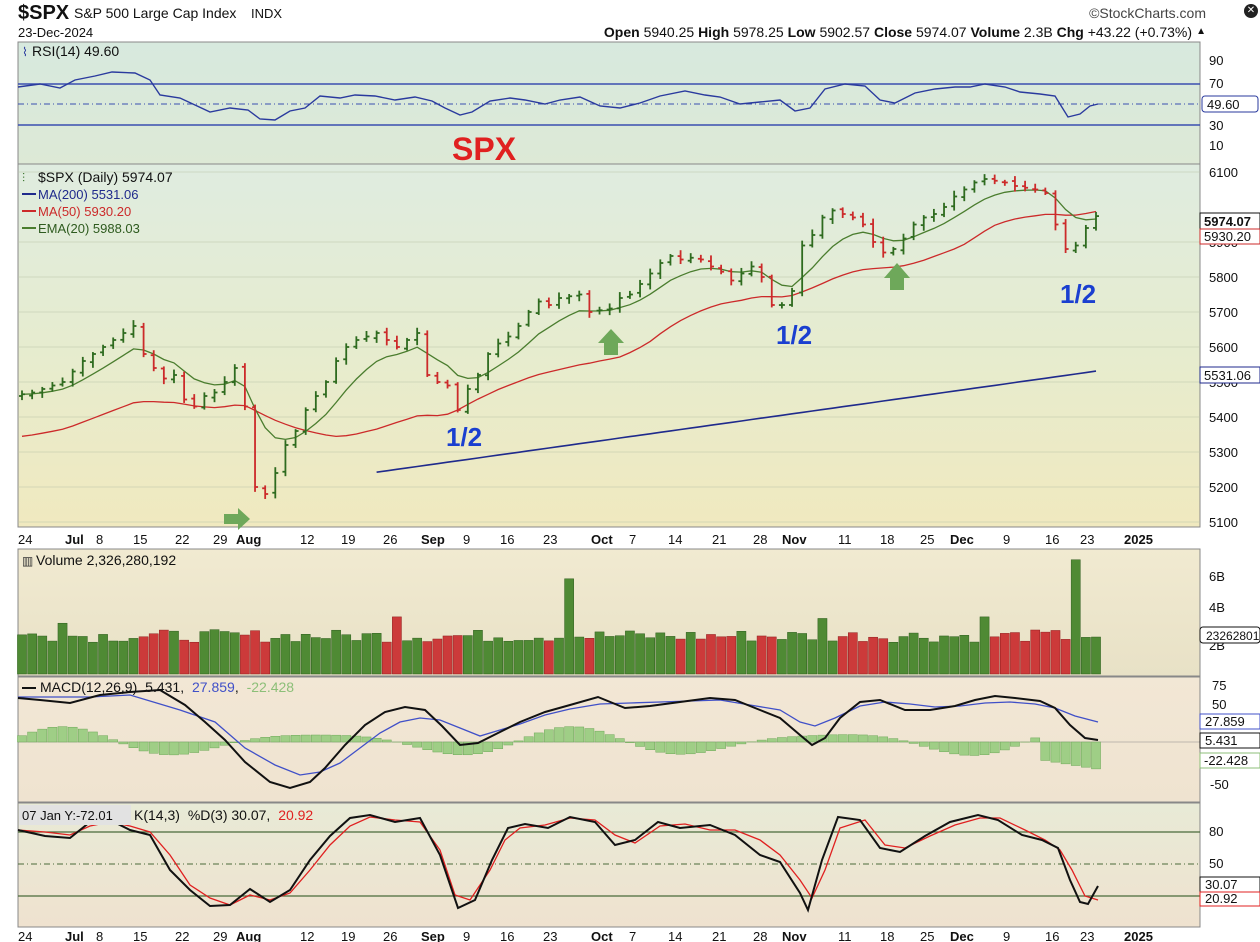  Describe the element at coordinates (609, 103) in the screenshot. I see `rsi-panel` at that location.